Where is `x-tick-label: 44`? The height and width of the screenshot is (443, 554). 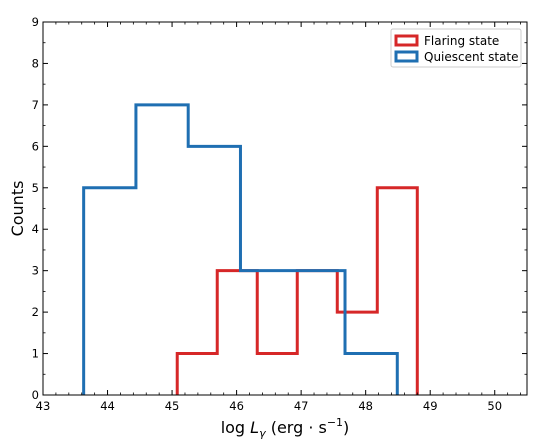
x-tick-label: 44 is located at coordinates (107, 406).